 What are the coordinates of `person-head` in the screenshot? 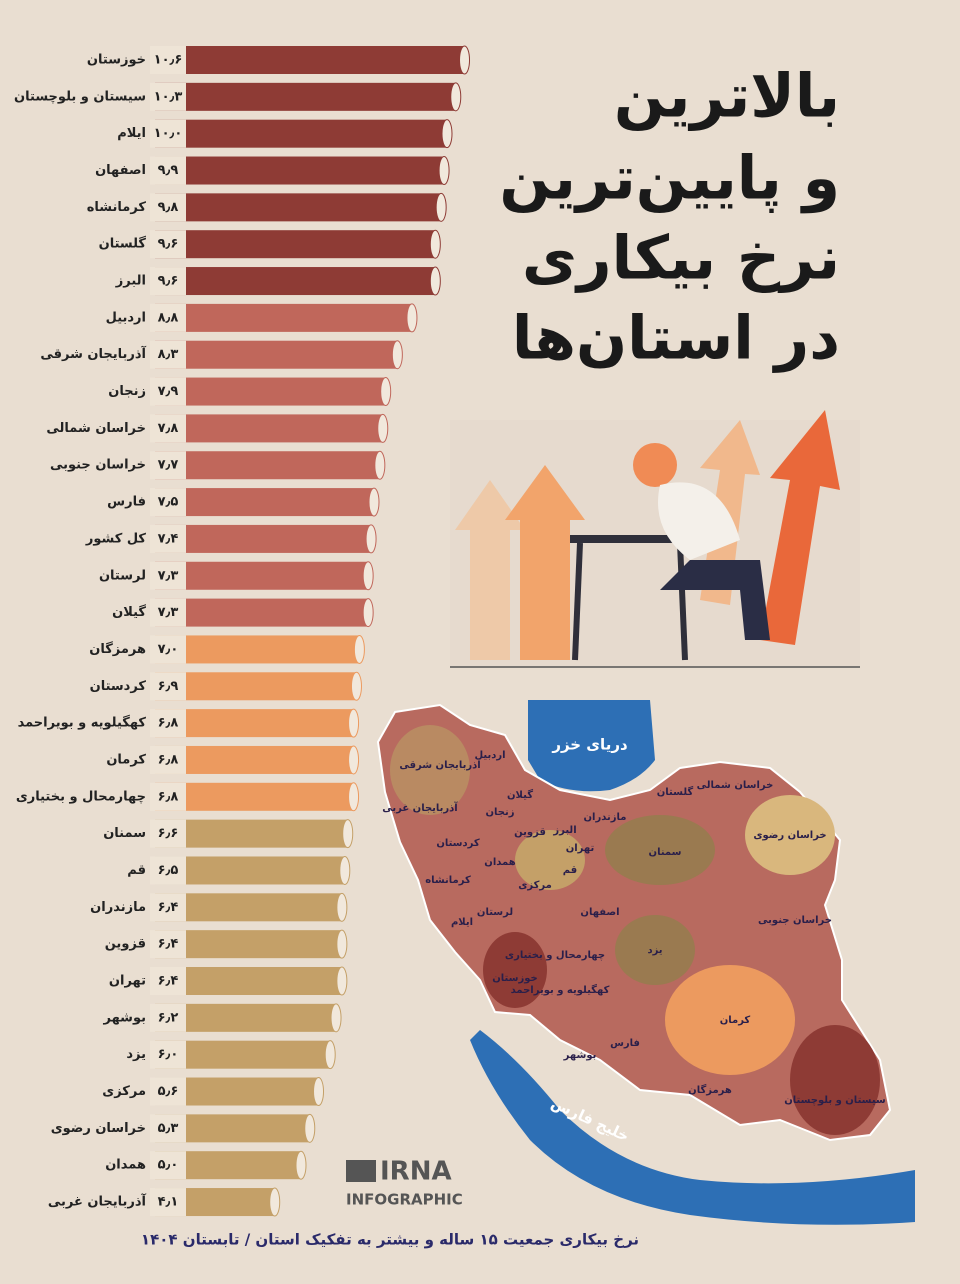 It's located at (655, 465).